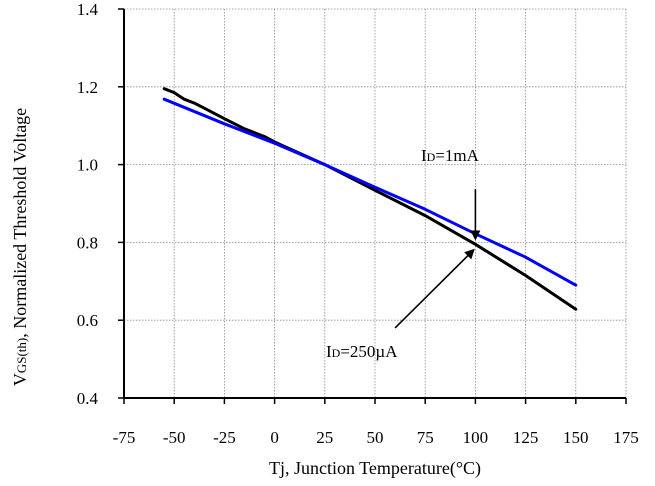  I want to click on x-axis-title: Tj, Junction Temperature(°C), so click(375, 468).